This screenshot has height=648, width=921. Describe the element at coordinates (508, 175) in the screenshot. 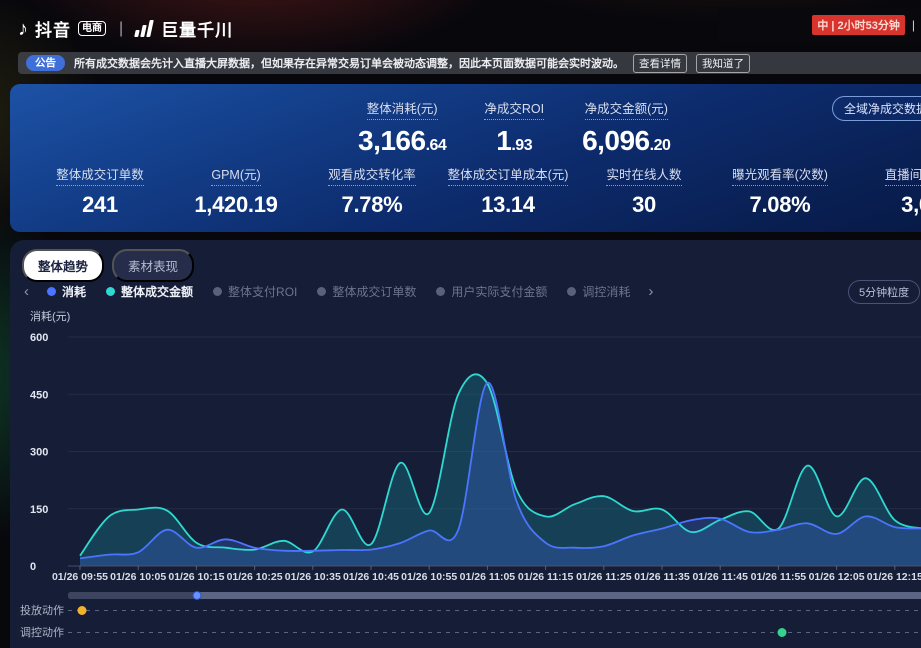

I see `metric-label: 整体成交订单成本(元)` at that location.